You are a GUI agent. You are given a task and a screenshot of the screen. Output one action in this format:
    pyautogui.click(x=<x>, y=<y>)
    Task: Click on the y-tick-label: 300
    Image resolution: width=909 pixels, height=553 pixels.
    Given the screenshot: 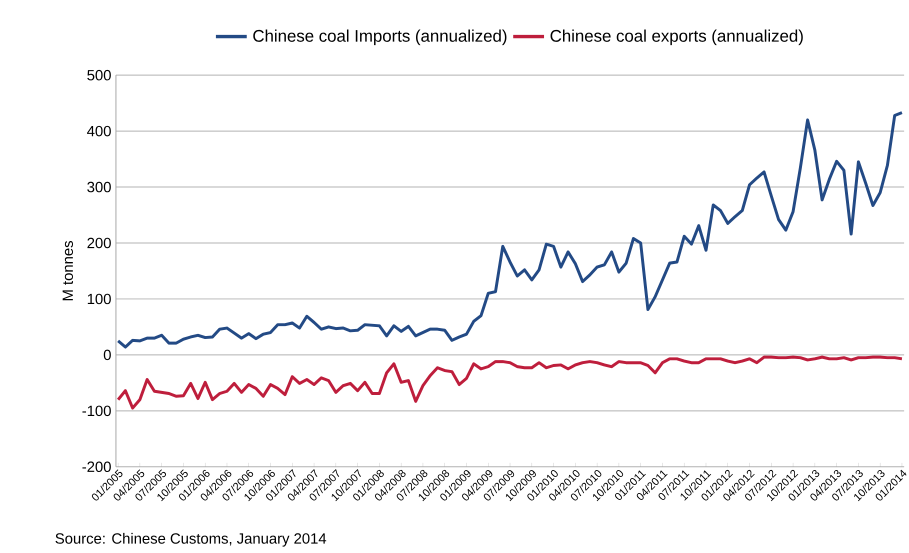 What is the action you would take?
    pyautogui.click(x=99, y=187)
    